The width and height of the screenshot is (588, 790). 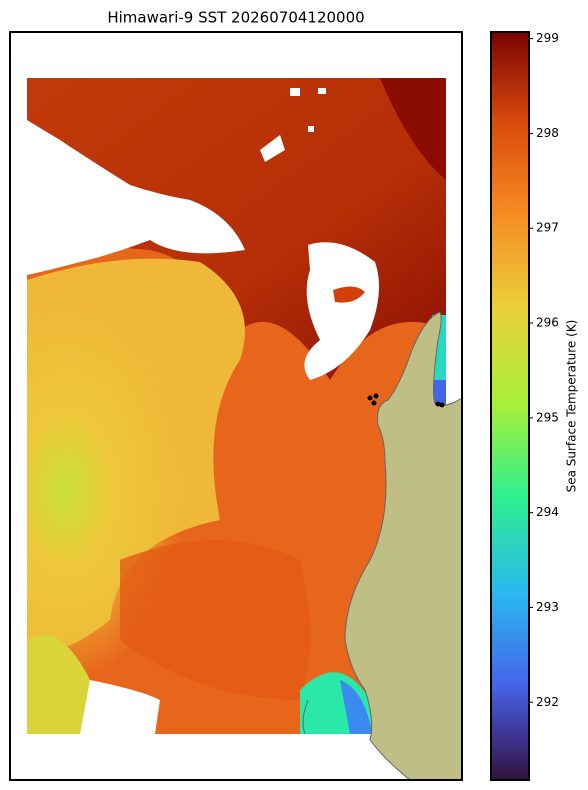 I want to click on colorbar, so click(x=510, y=406).